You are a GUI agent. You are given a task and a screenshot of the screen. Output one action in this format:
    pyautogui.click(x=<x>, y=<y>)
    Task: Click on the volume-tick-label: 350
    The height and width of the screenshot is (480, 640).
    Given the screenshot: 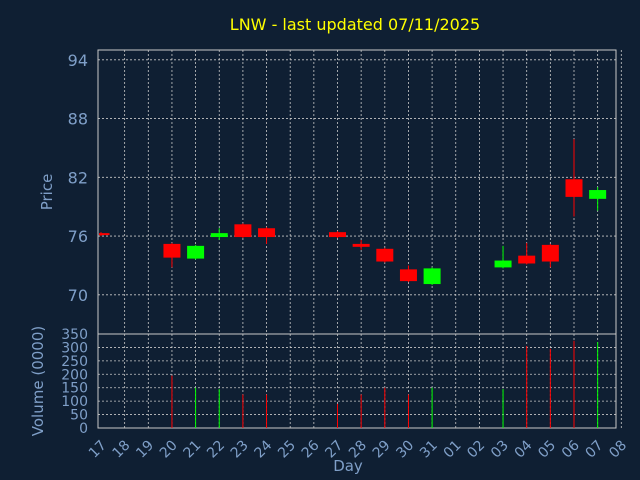 What is the action you would take?
    pyautogui.click(x=74, y=335)
    